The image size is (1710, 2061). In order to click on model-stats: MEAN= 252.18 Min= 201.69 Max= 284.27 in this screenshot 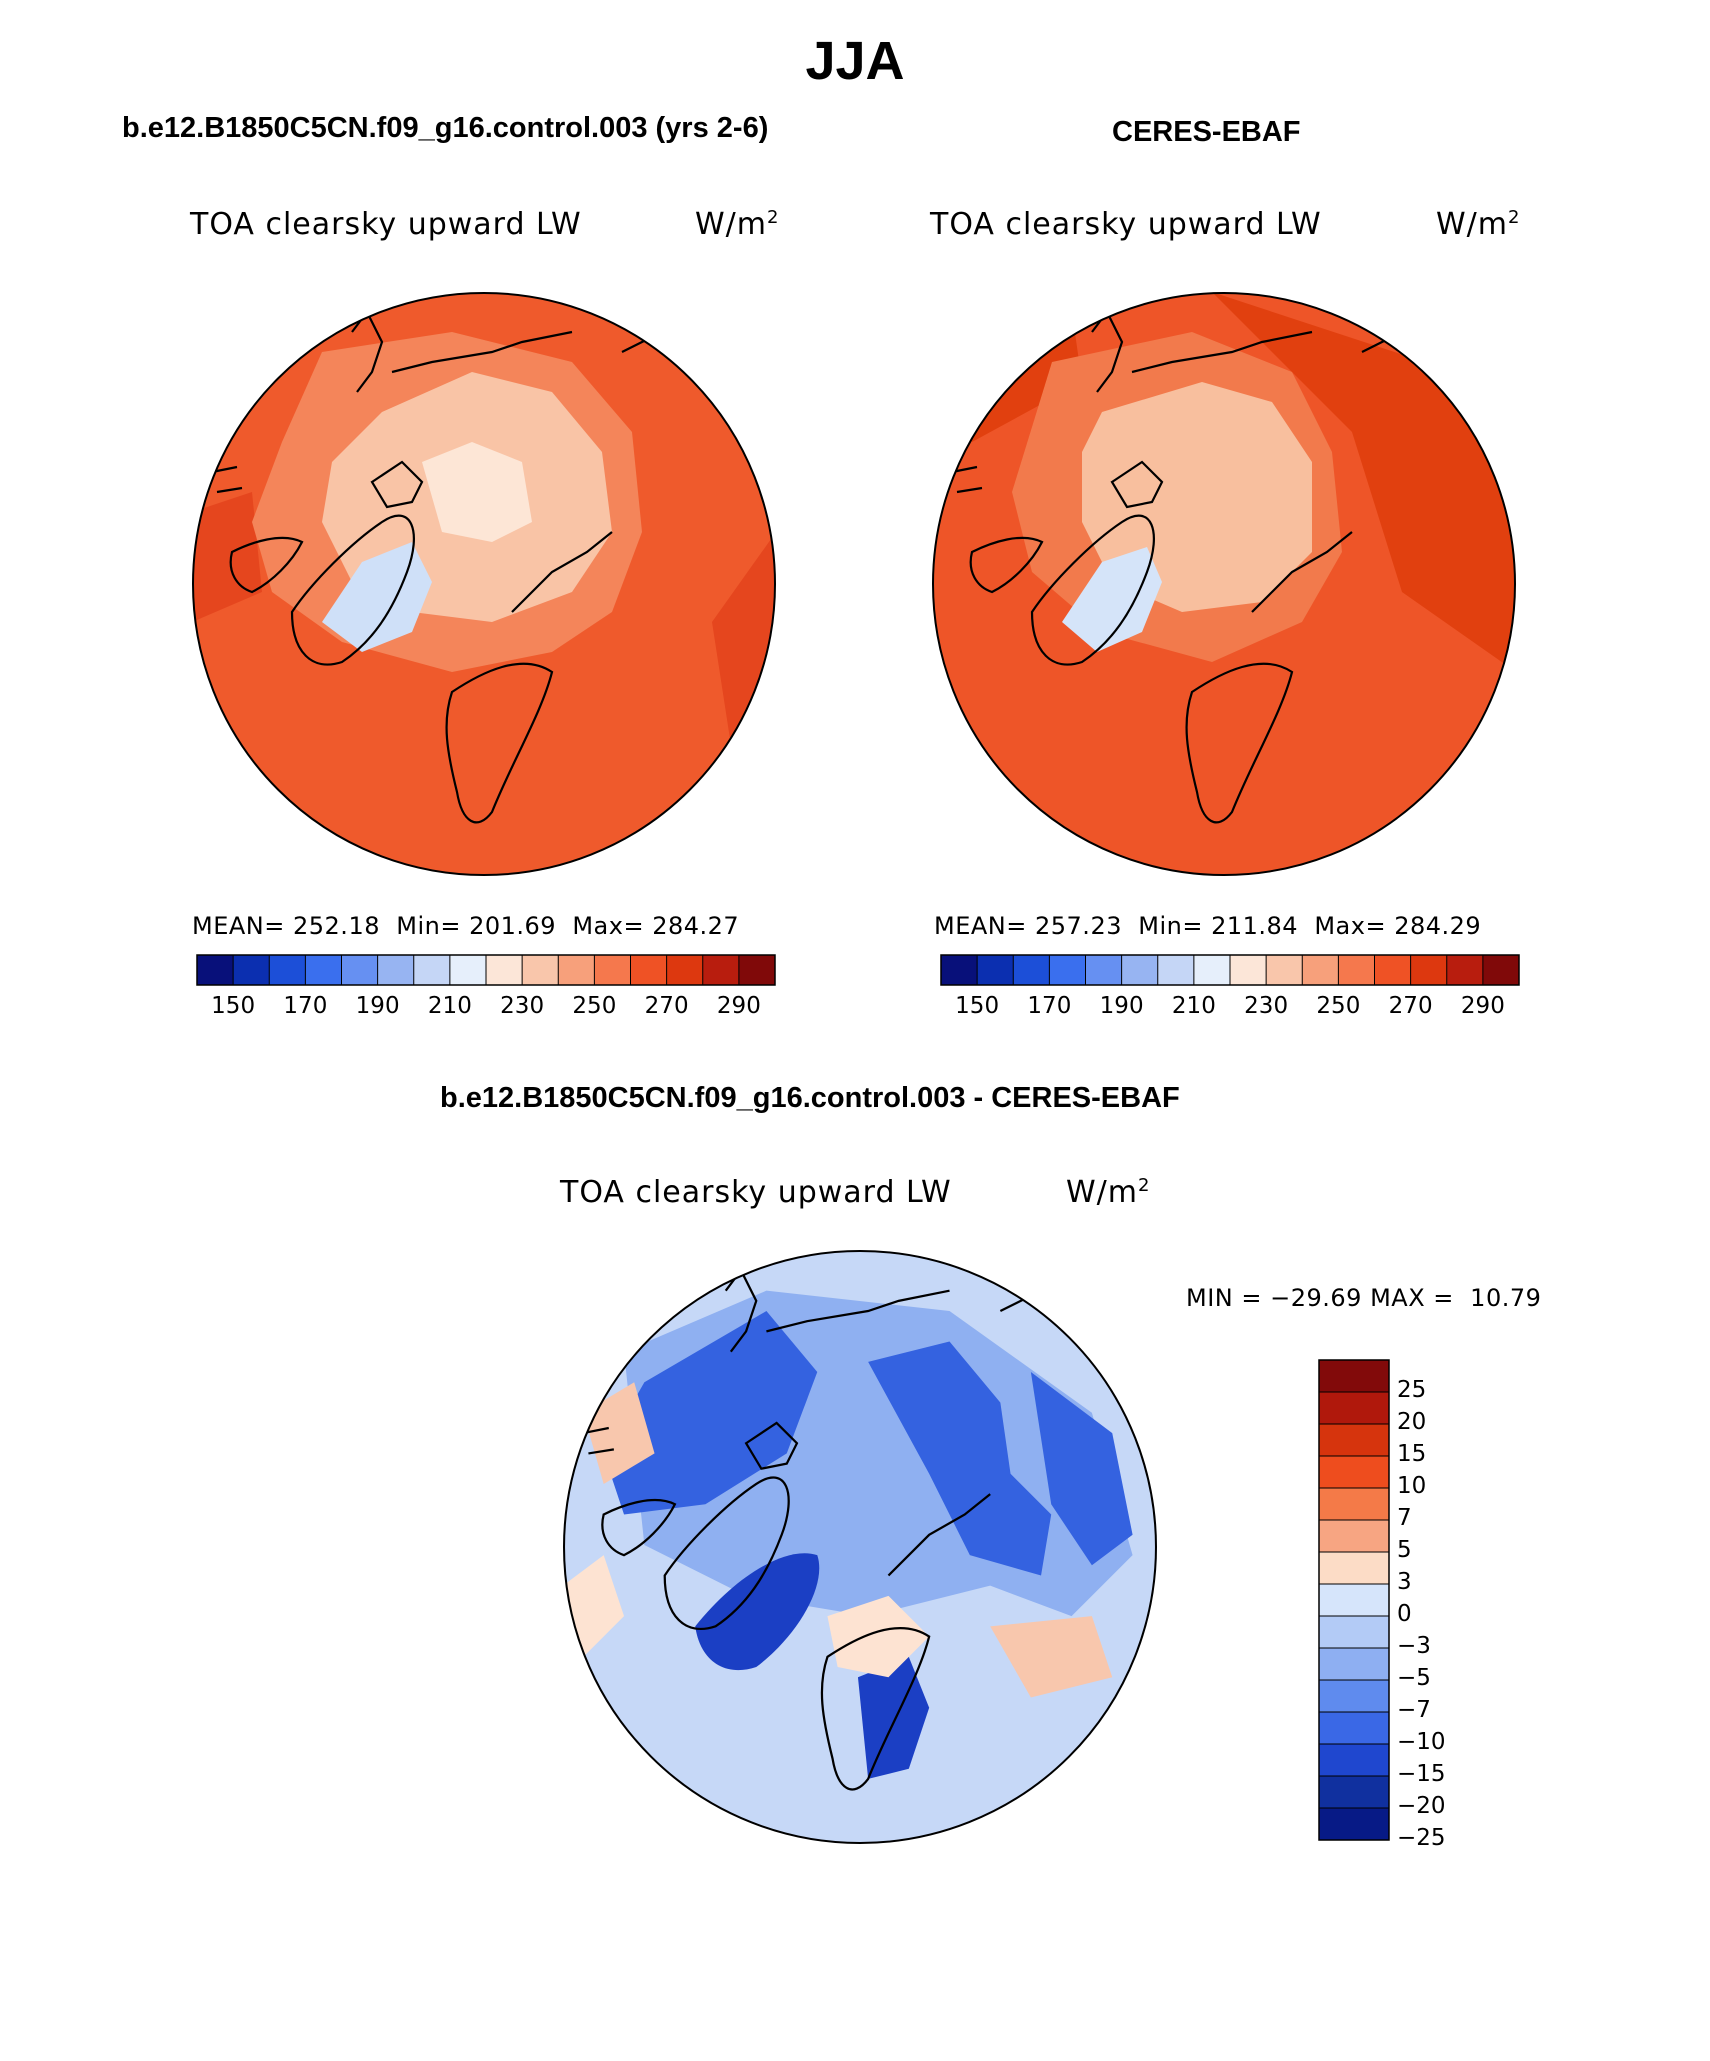, I will do `click(465, 926)`.